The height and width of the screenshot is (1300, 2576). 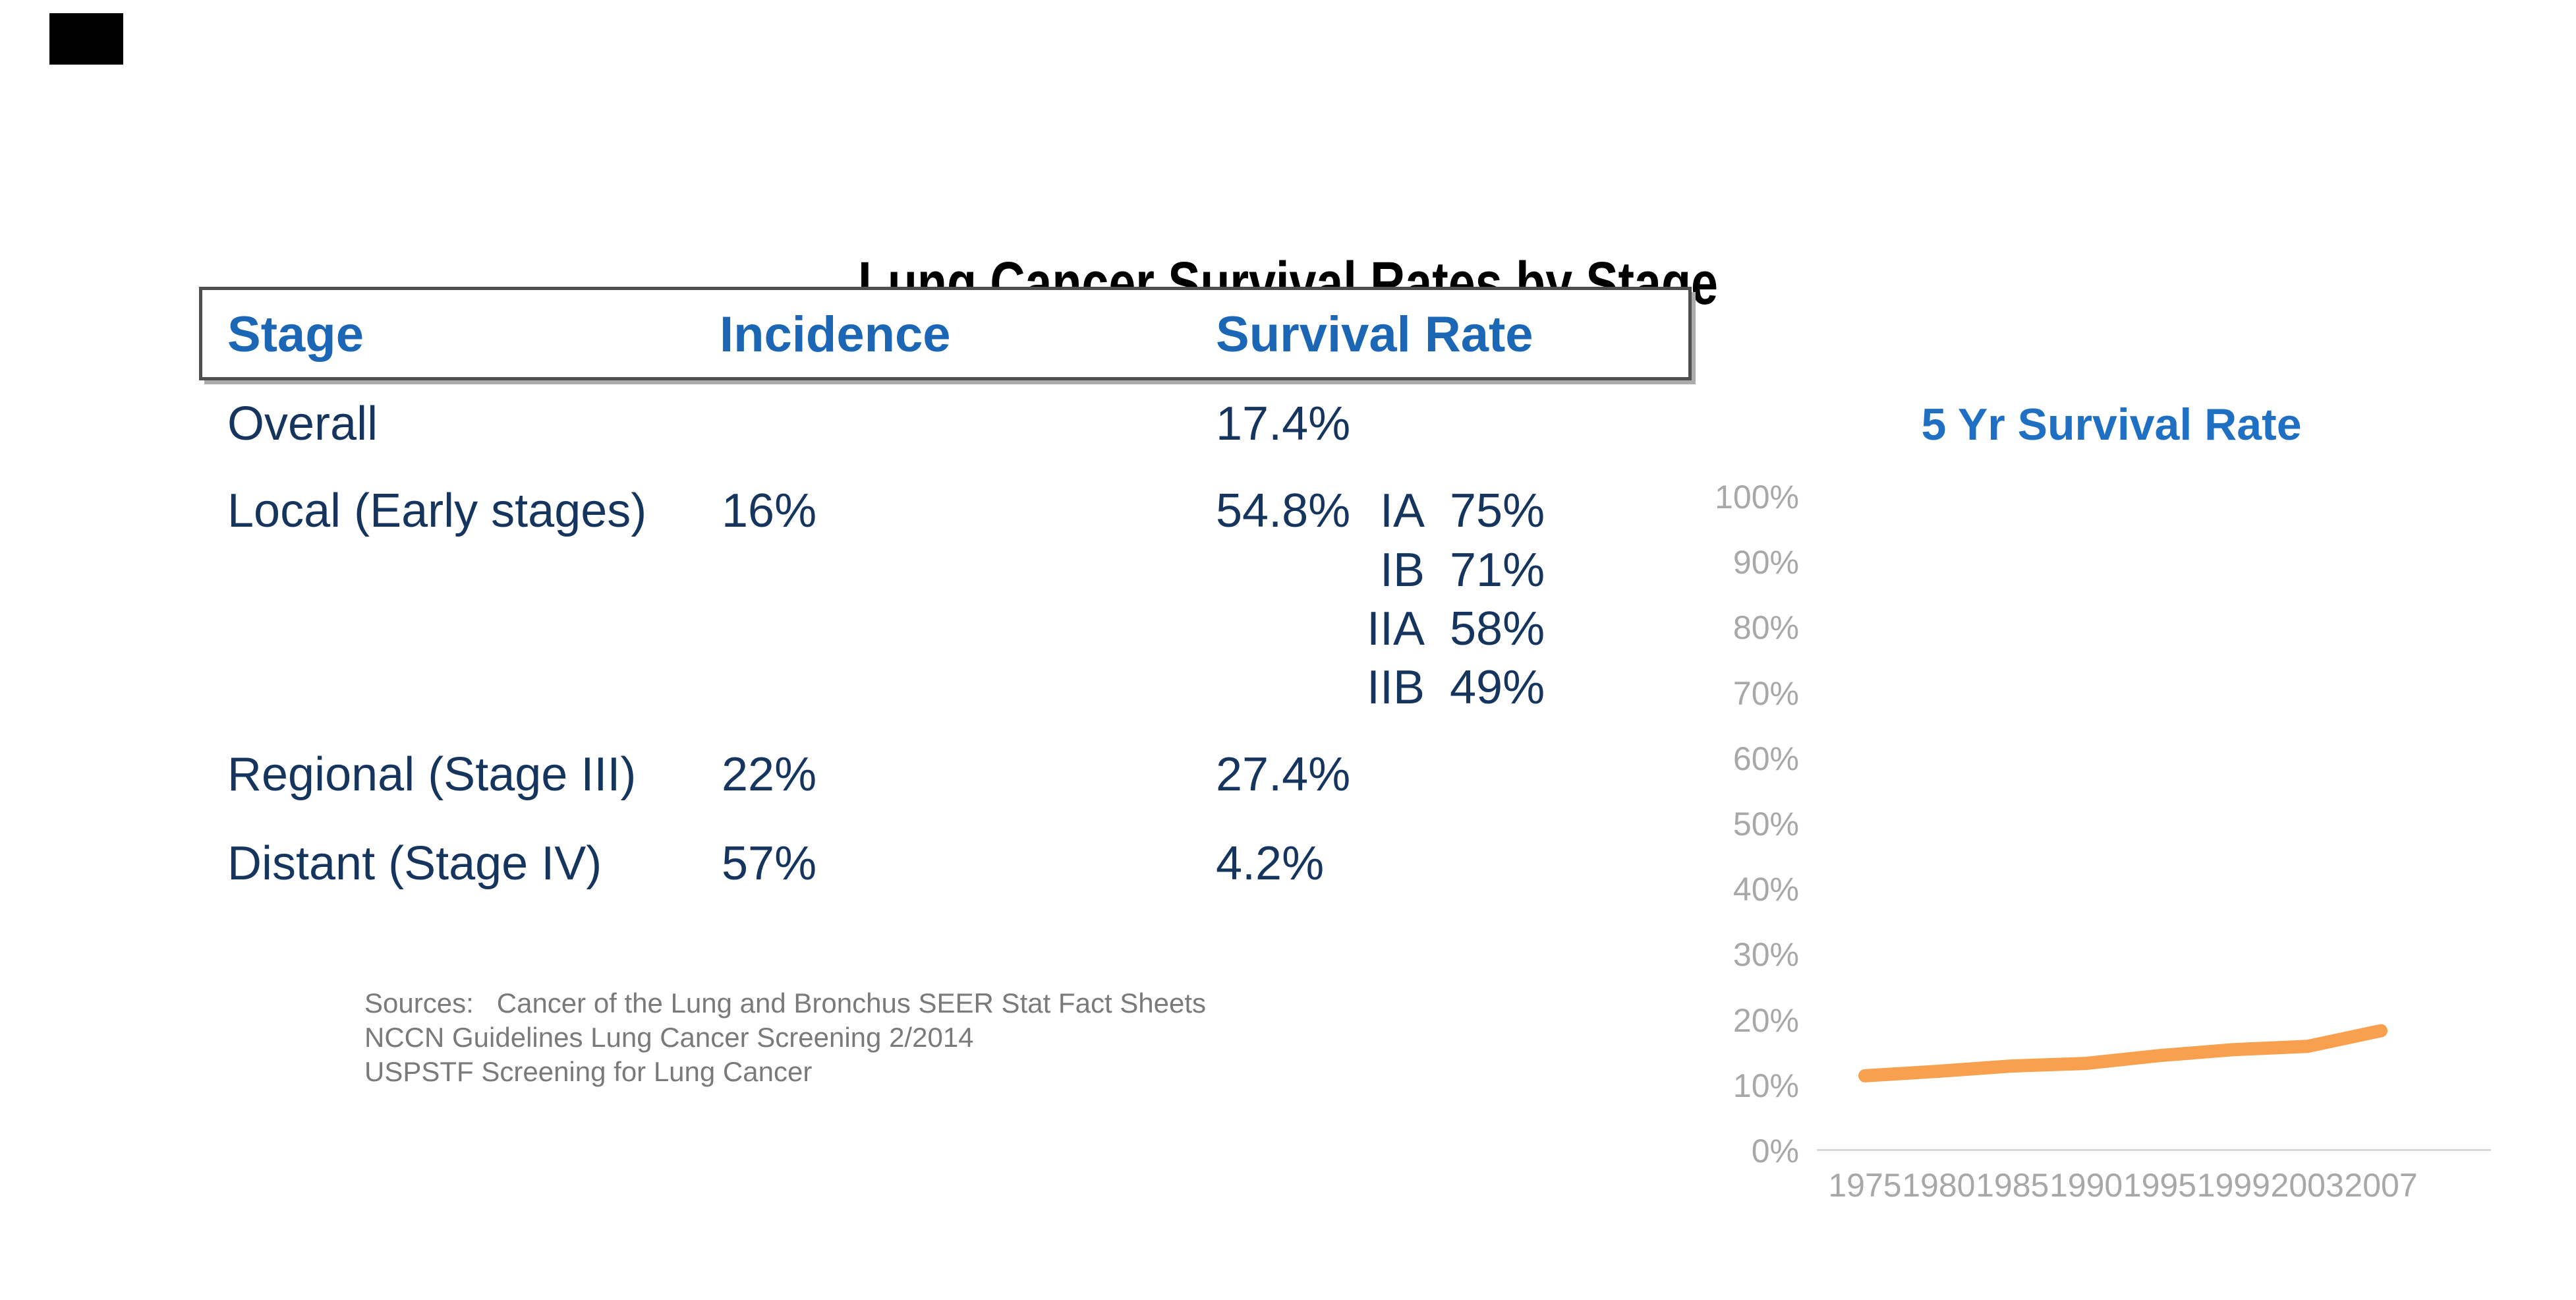 I want to click on stage-label: Distant (Stage IV), so click(x=415, y=863).